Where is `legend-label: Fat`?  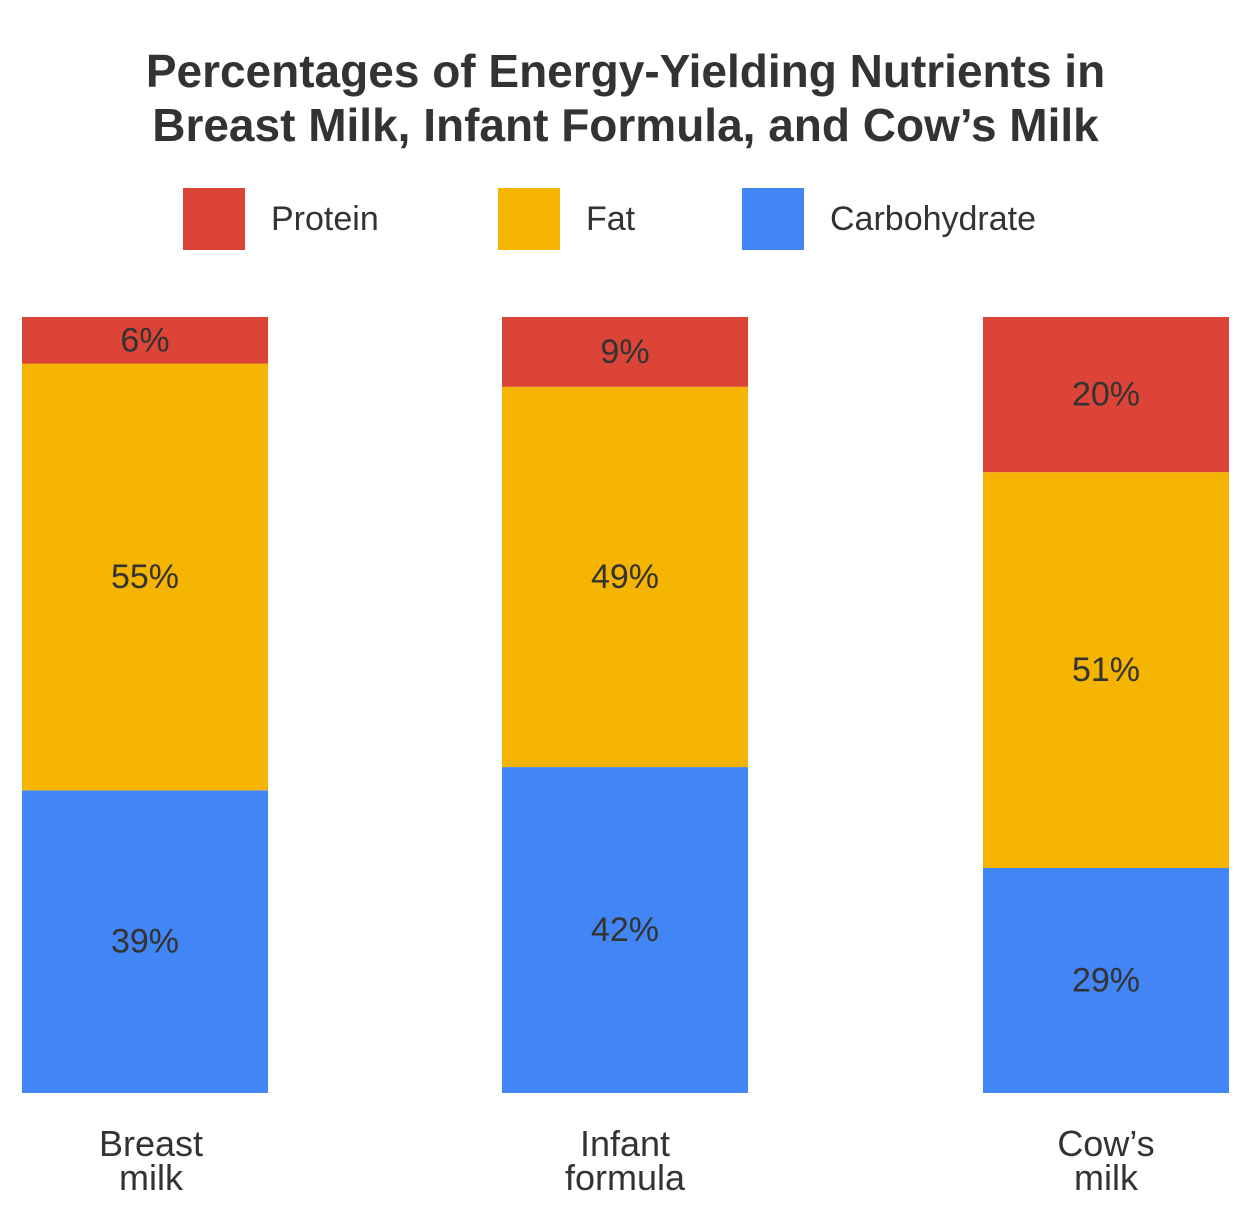
legend-label: Fat is located at coordinates (611, 219).